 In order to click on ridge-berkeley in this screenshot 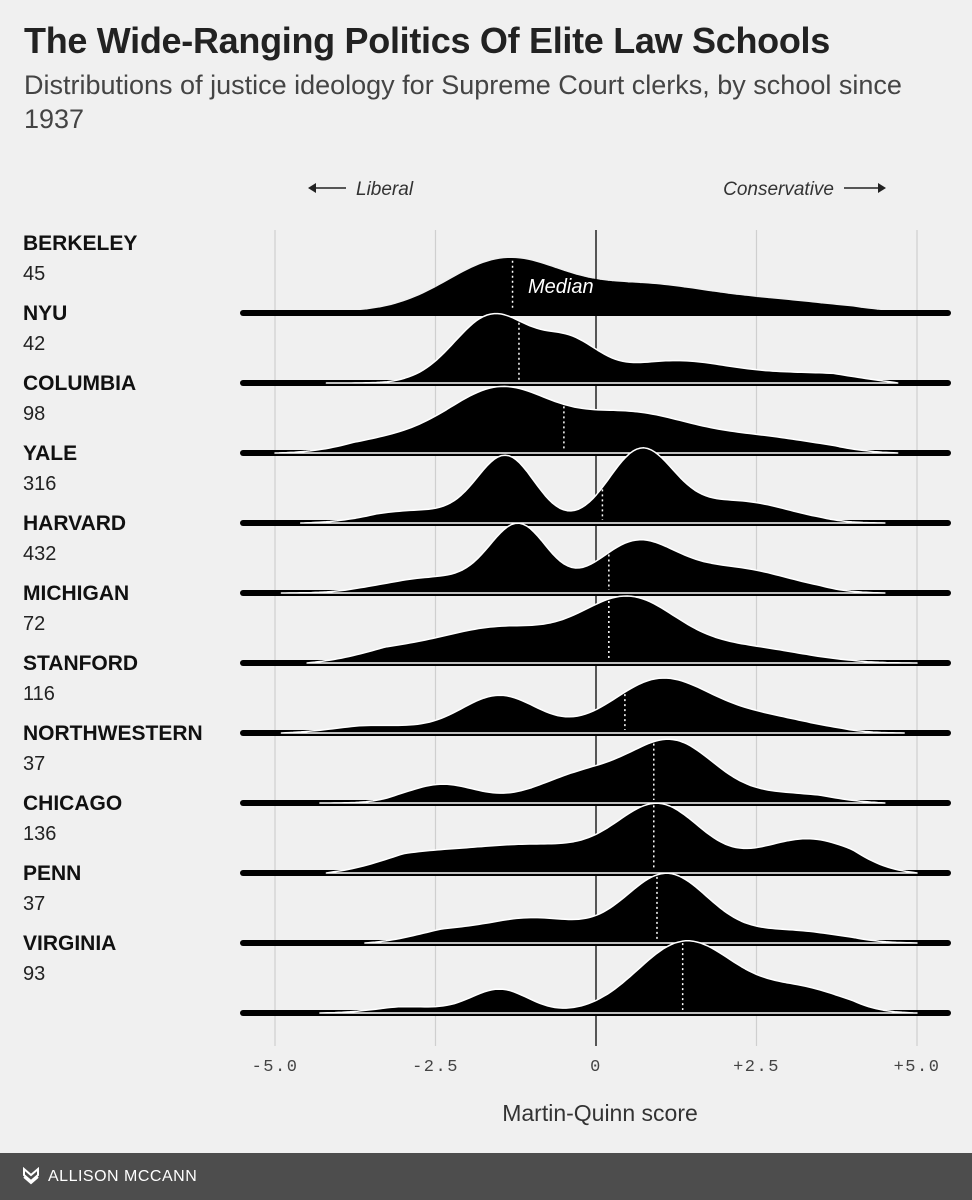, I will do `click(595, 286)`.